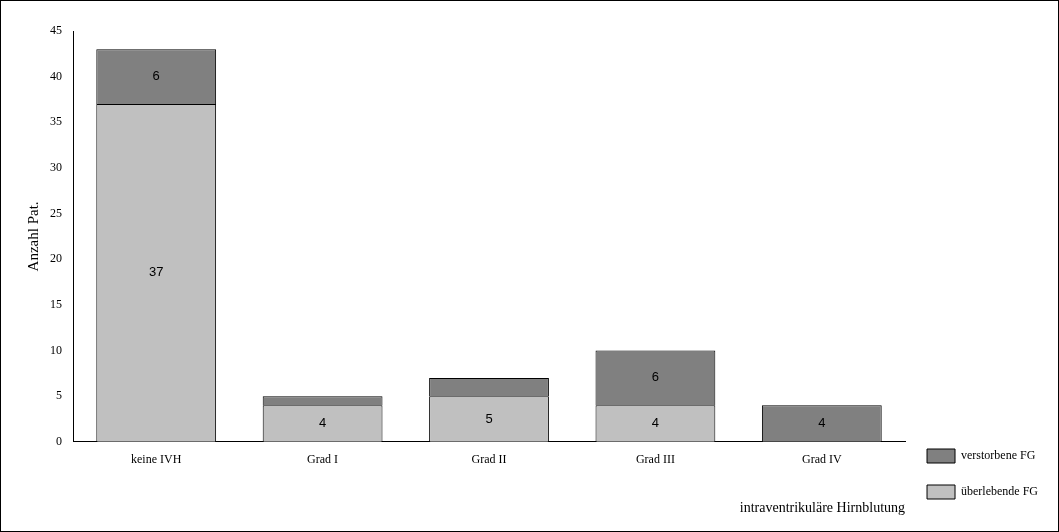  I want to click on x-tick-label: Grad IV, so click(821, 459).